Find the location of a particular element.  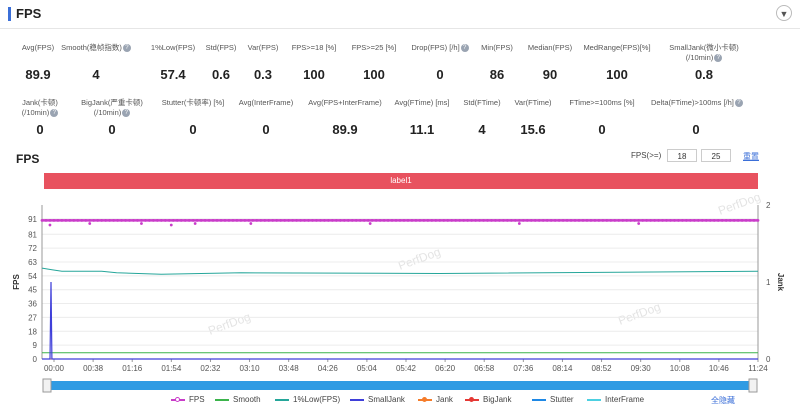

row2-stat-3: Avg(InterFrame) 0 is located at coordinates (266, 117).